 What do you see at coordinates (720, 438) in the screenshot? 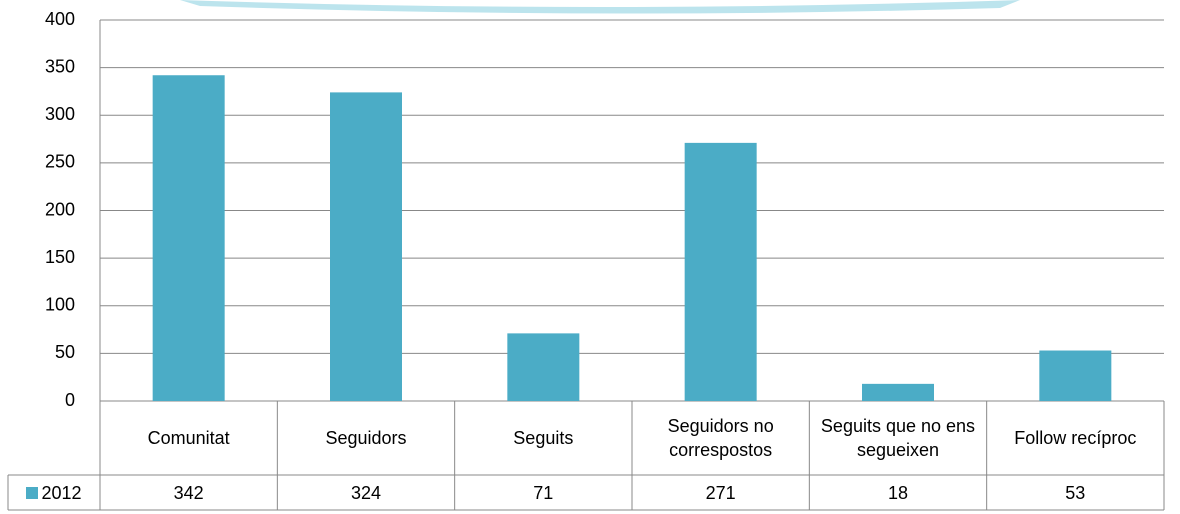
I see `x-tick-label: Seguidors no correspostos` at bounding box center [720, 438].